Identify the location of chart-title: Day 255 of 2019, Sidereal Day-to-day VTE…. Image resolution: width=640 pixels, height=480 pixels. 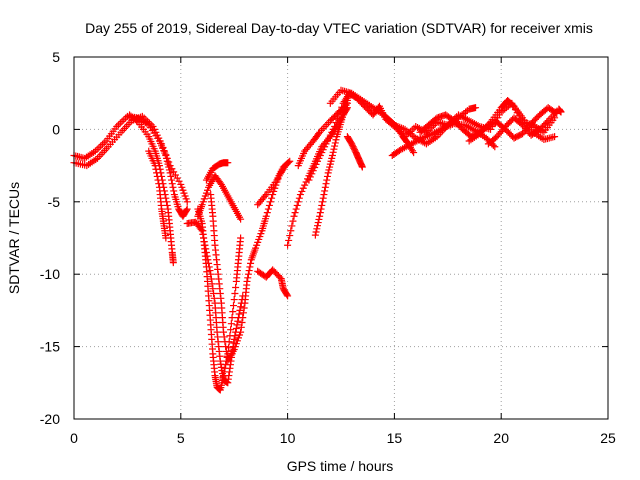
(339, 28).